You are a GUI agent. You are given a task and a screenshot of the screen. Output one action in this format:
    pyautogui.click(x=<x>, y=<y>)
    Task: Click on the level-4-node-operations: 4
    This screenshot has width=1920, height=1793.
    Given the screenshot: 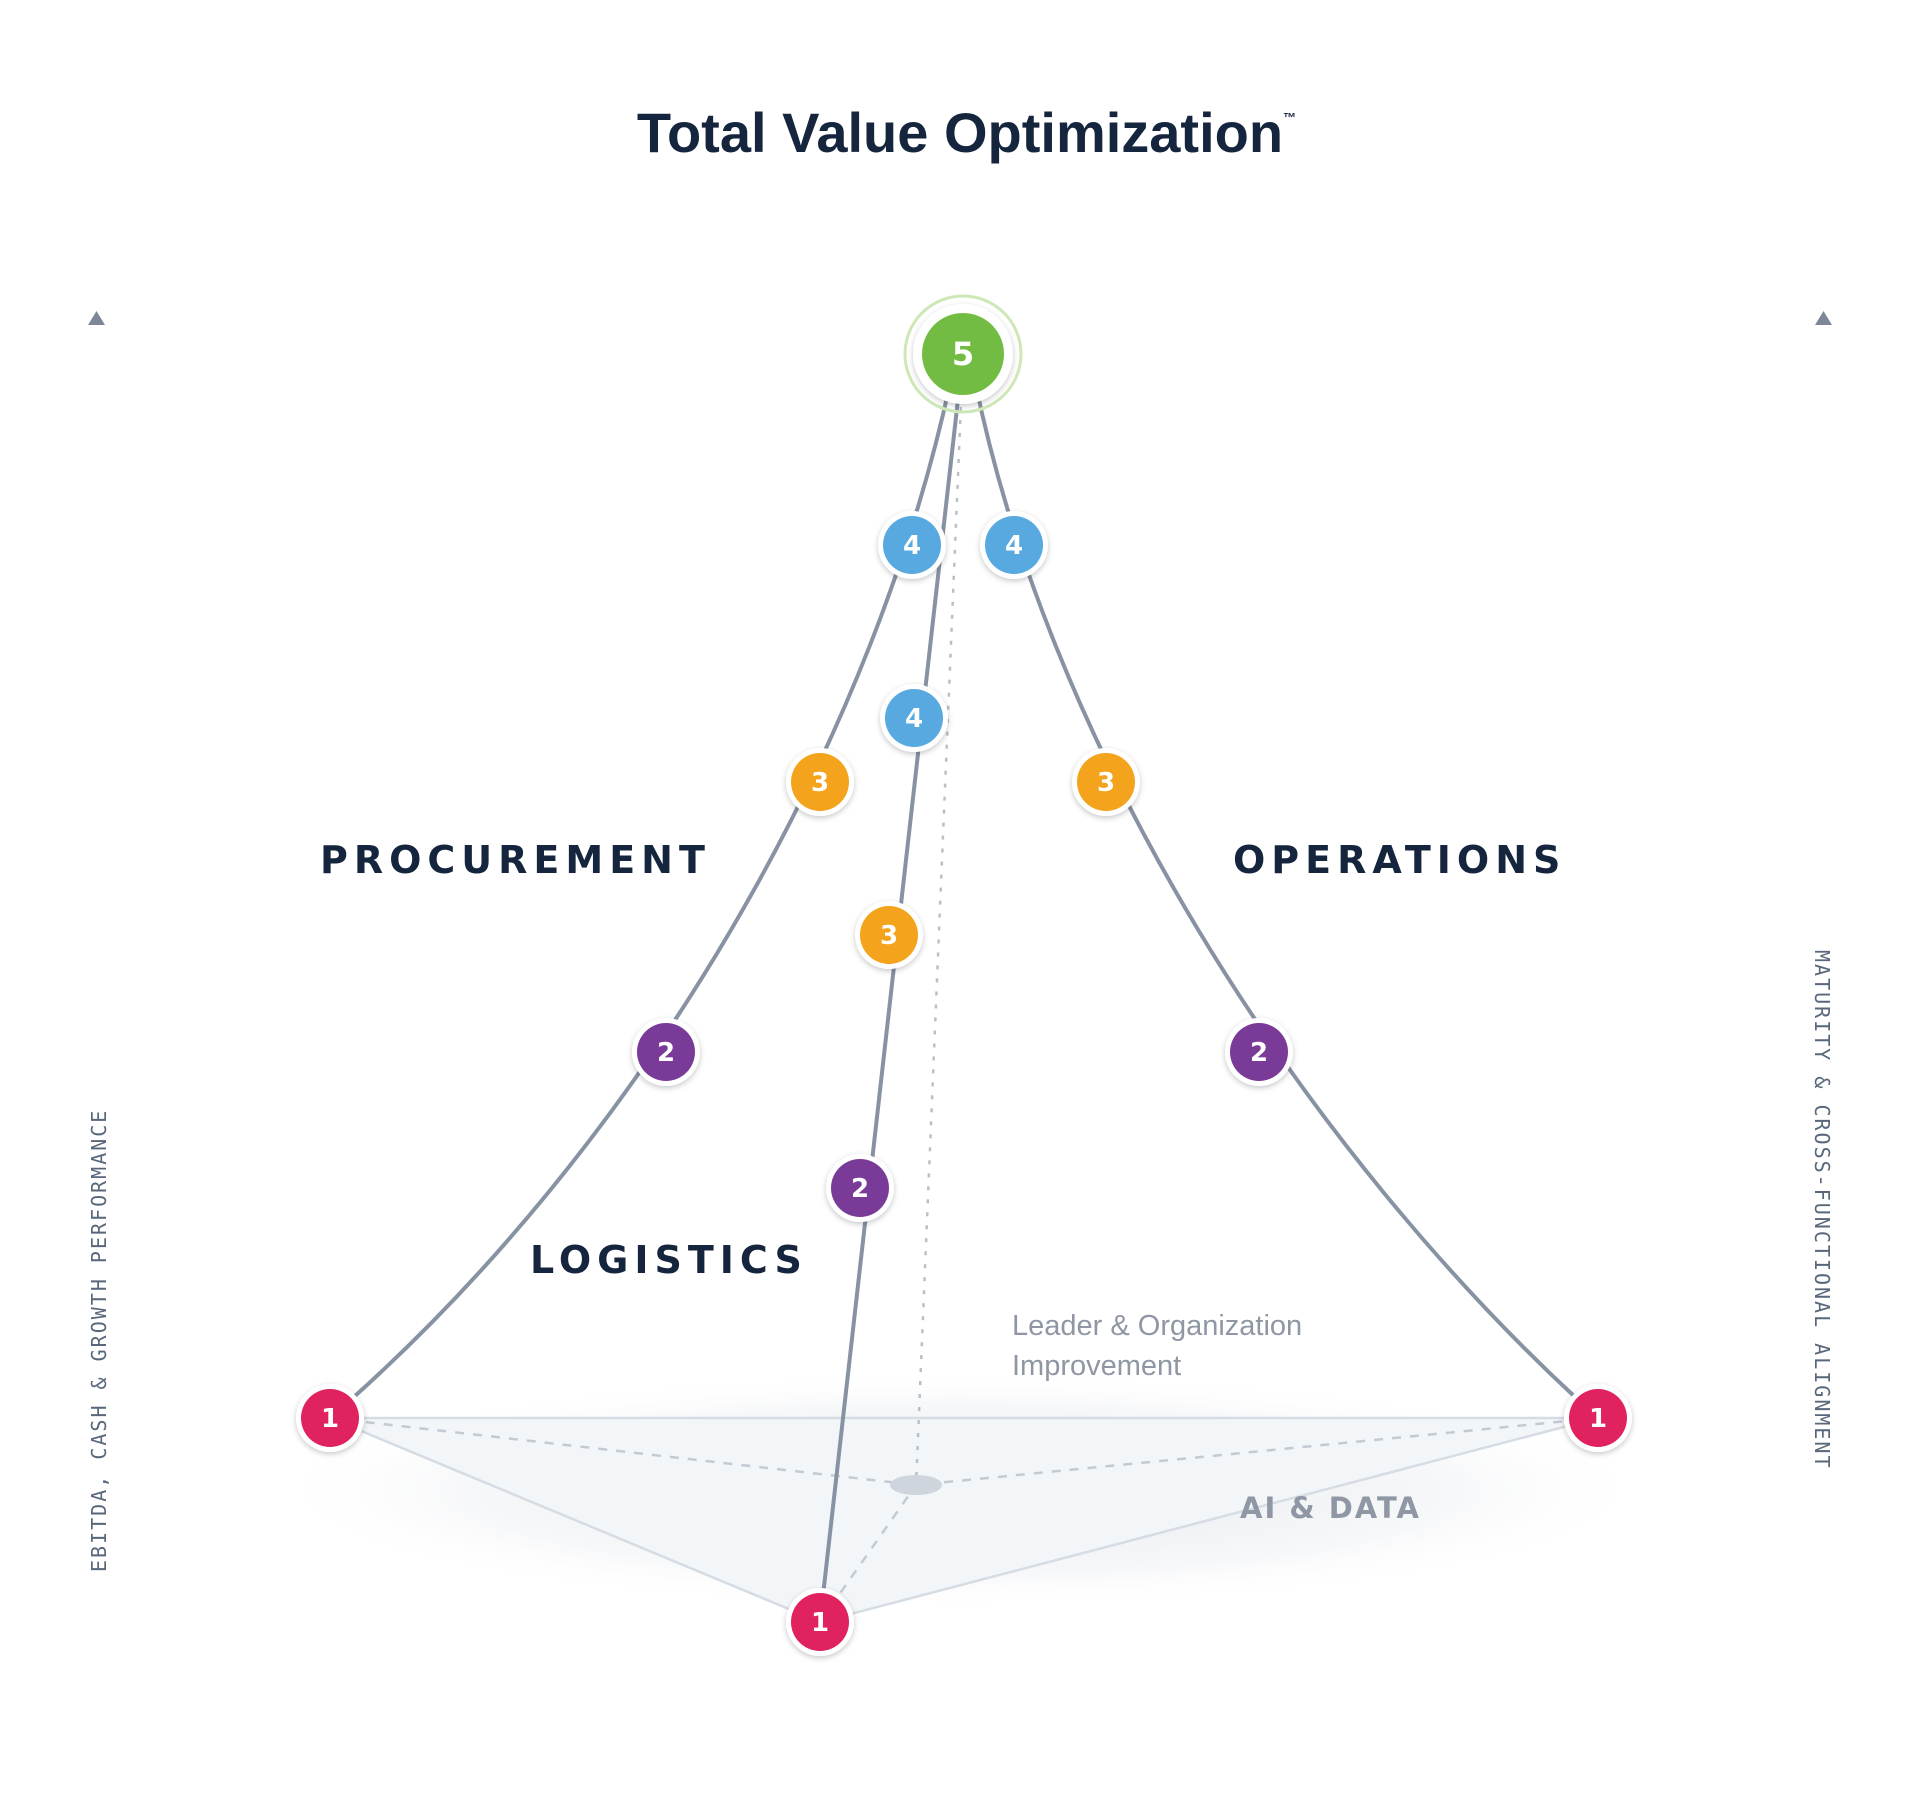 What is the action you would take?
    pyautogui.click(x=1014, y=545)
    